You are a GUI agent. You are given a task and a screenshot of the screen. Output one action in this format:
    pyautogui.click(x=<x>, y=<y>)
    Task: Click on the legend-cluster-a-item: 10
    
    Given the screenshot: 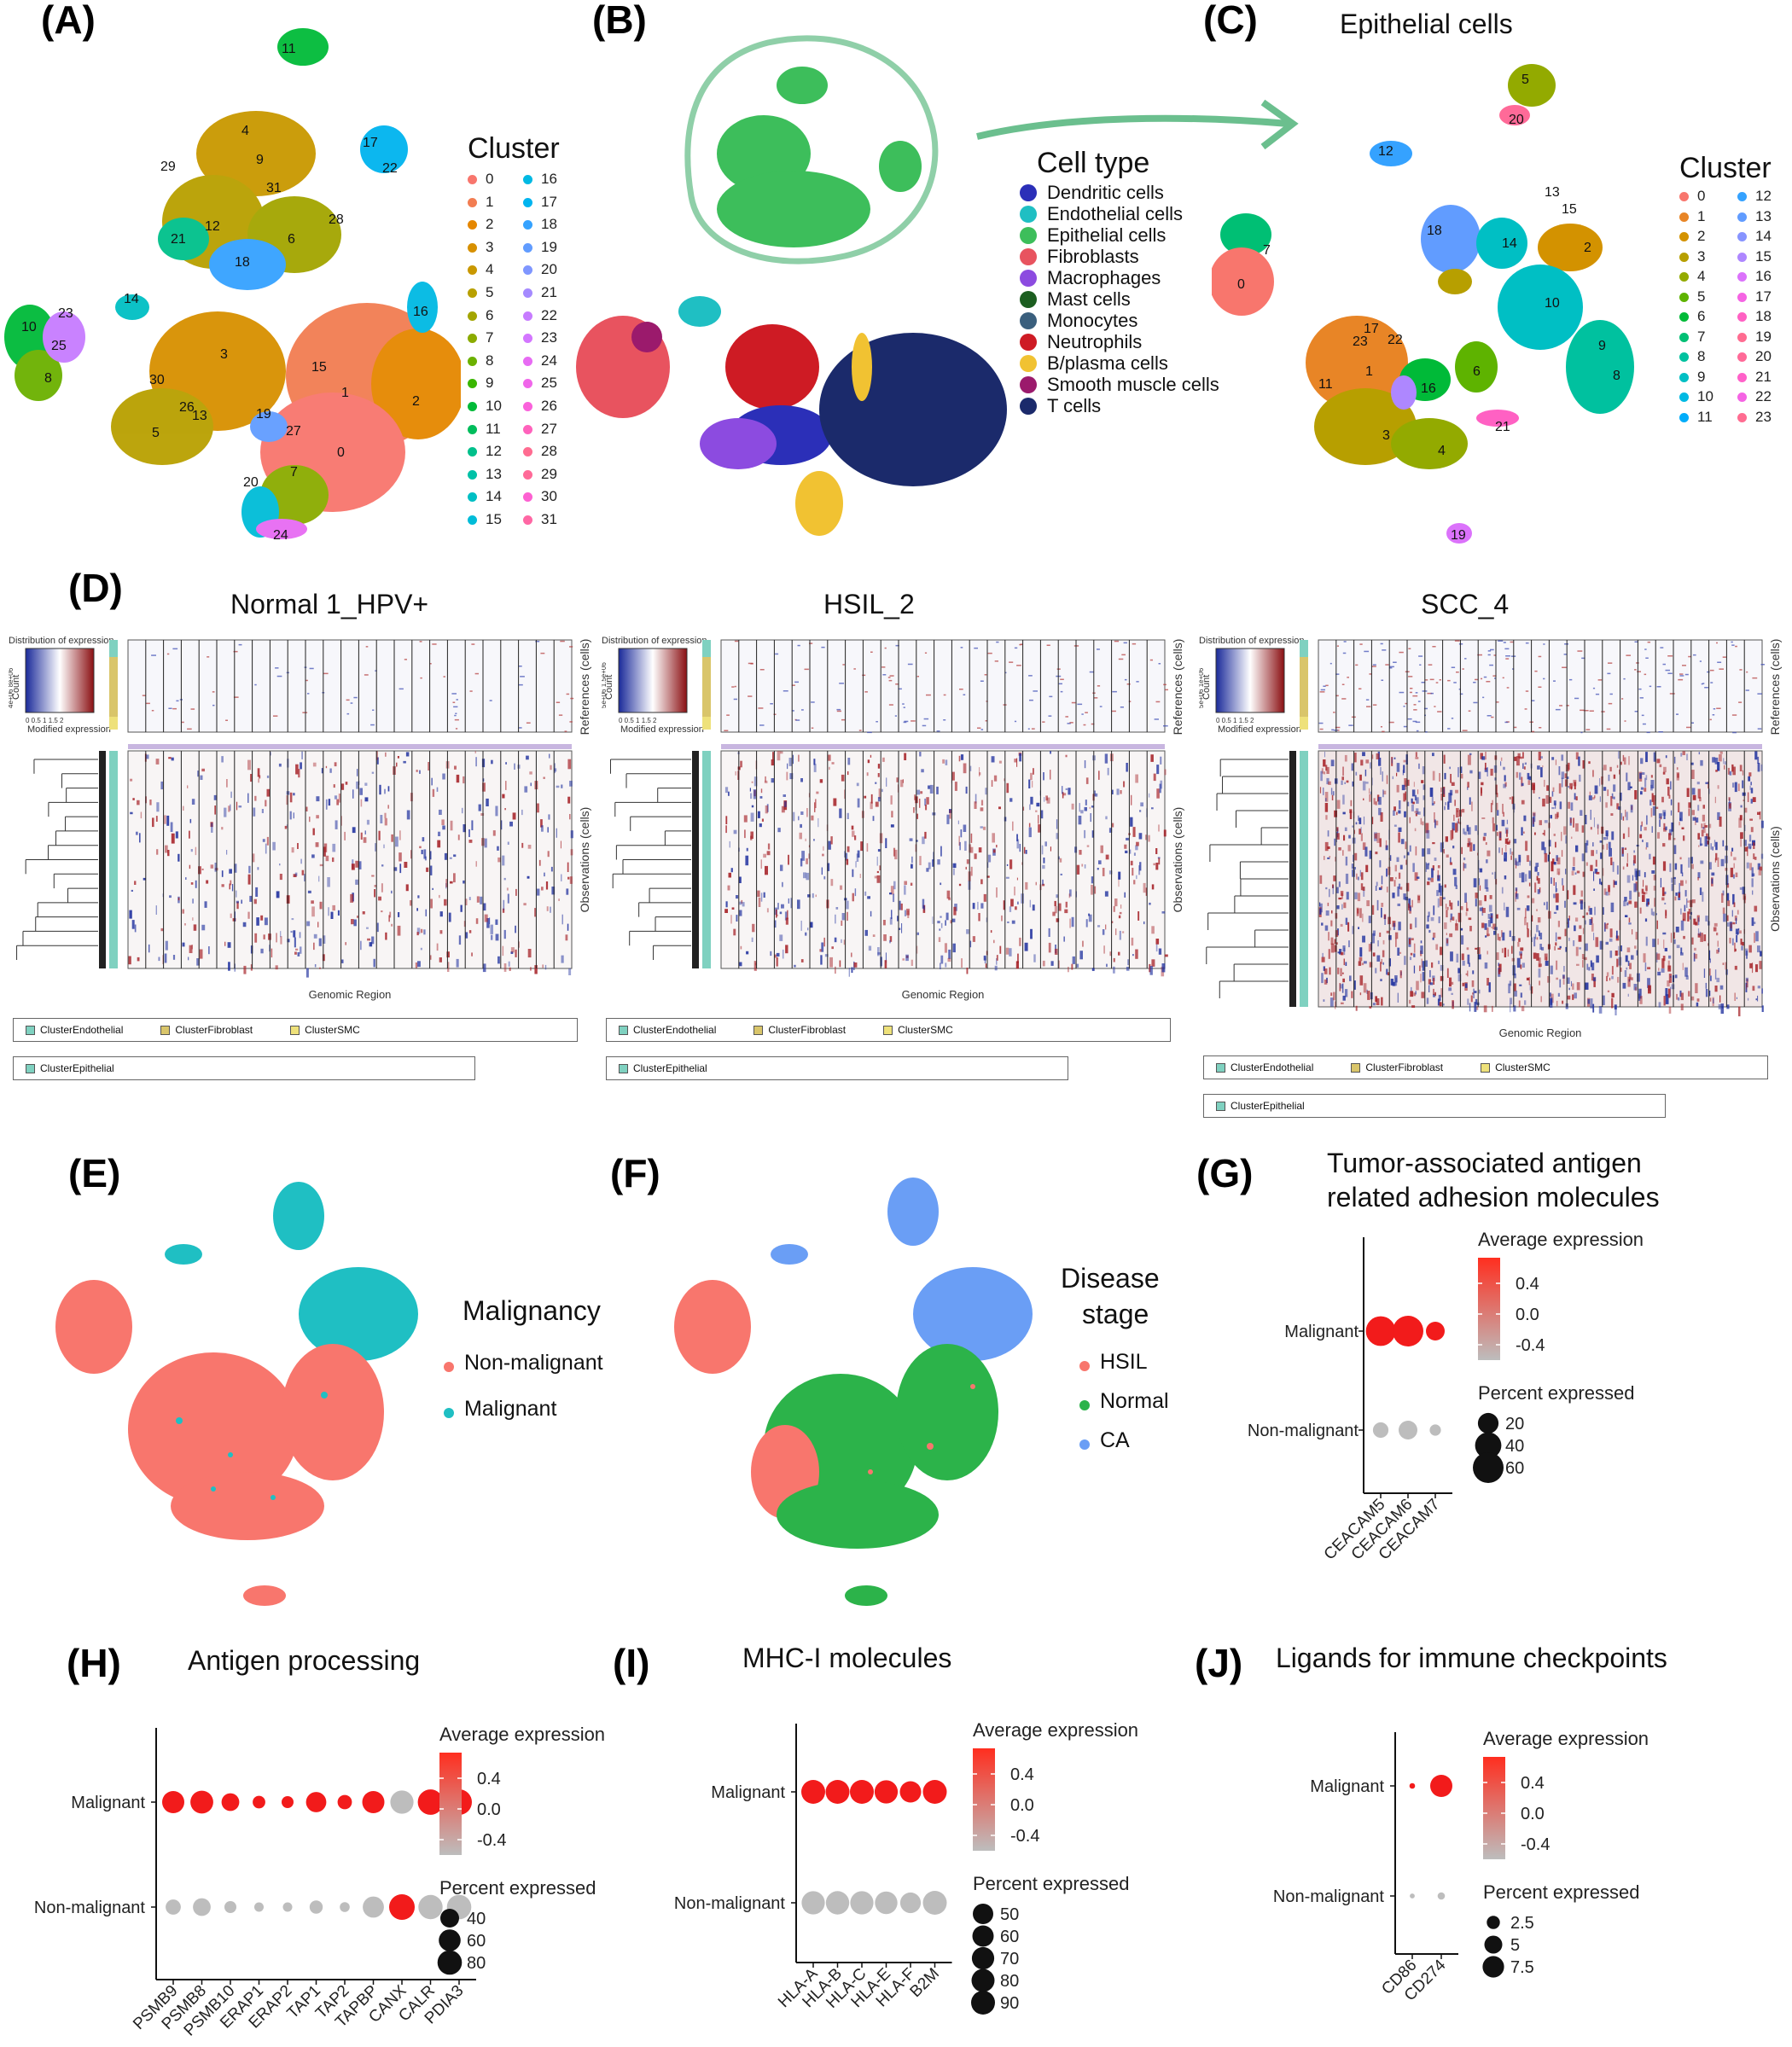 What is the action you would take?
    pyautogui.click(x=485, y=406)
    